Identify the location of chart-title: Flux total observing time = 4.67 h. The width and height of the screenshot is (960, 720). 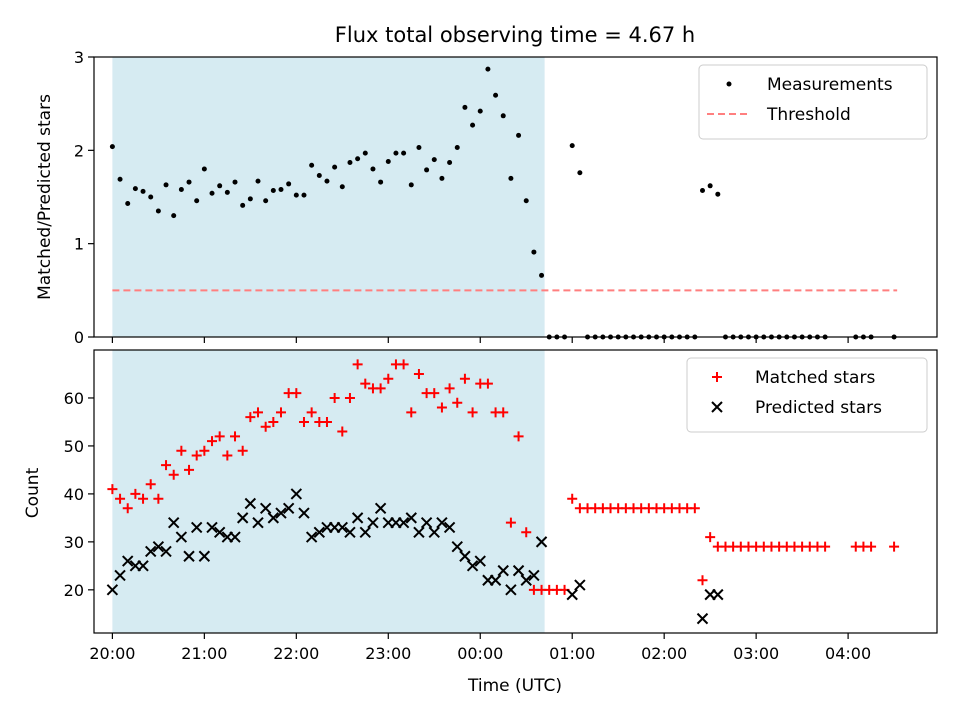
(515, 35).